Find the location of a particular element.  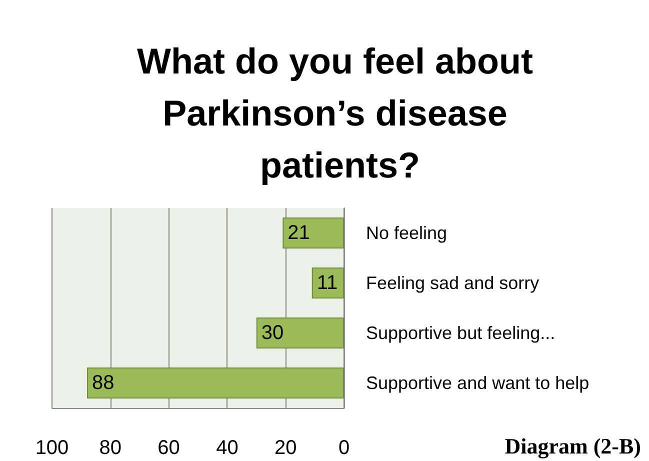

x-tick-label: 100 is located at coordinates (52, 448).